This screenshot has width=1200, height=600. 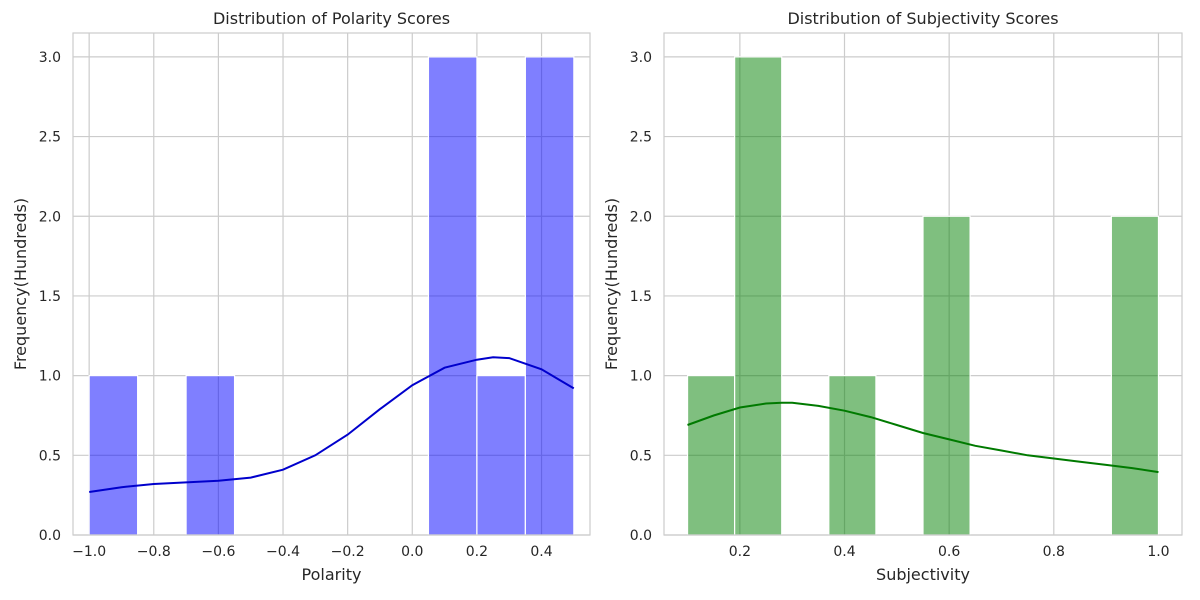 I want to click on subjectivity-x-axis-label: Subjectivity, so click(x=923, y=574).